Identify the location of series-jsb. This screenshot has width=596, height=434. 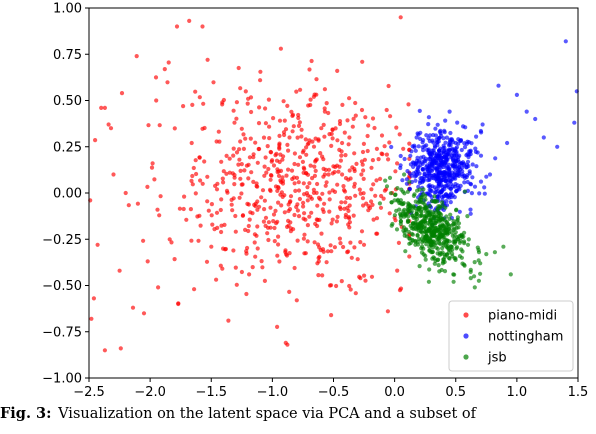
(445, 231).